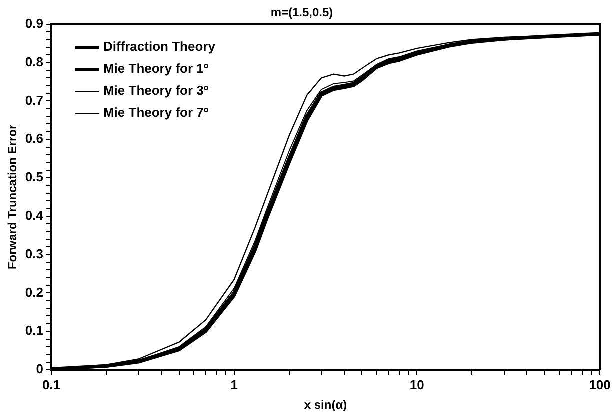 This screenshot has width=616, height=417. Describe the element at coordinates (326, 405) in the screenshot. I see `x-axis-title: x sin(α)` at that location.